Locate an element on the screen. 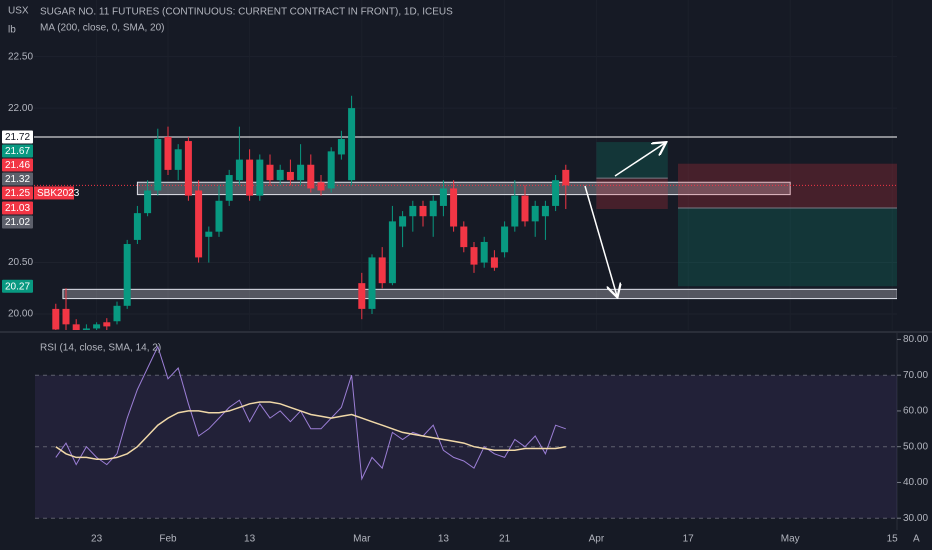  price-tag-label: 21.67 is located at coordinates (17, 151).